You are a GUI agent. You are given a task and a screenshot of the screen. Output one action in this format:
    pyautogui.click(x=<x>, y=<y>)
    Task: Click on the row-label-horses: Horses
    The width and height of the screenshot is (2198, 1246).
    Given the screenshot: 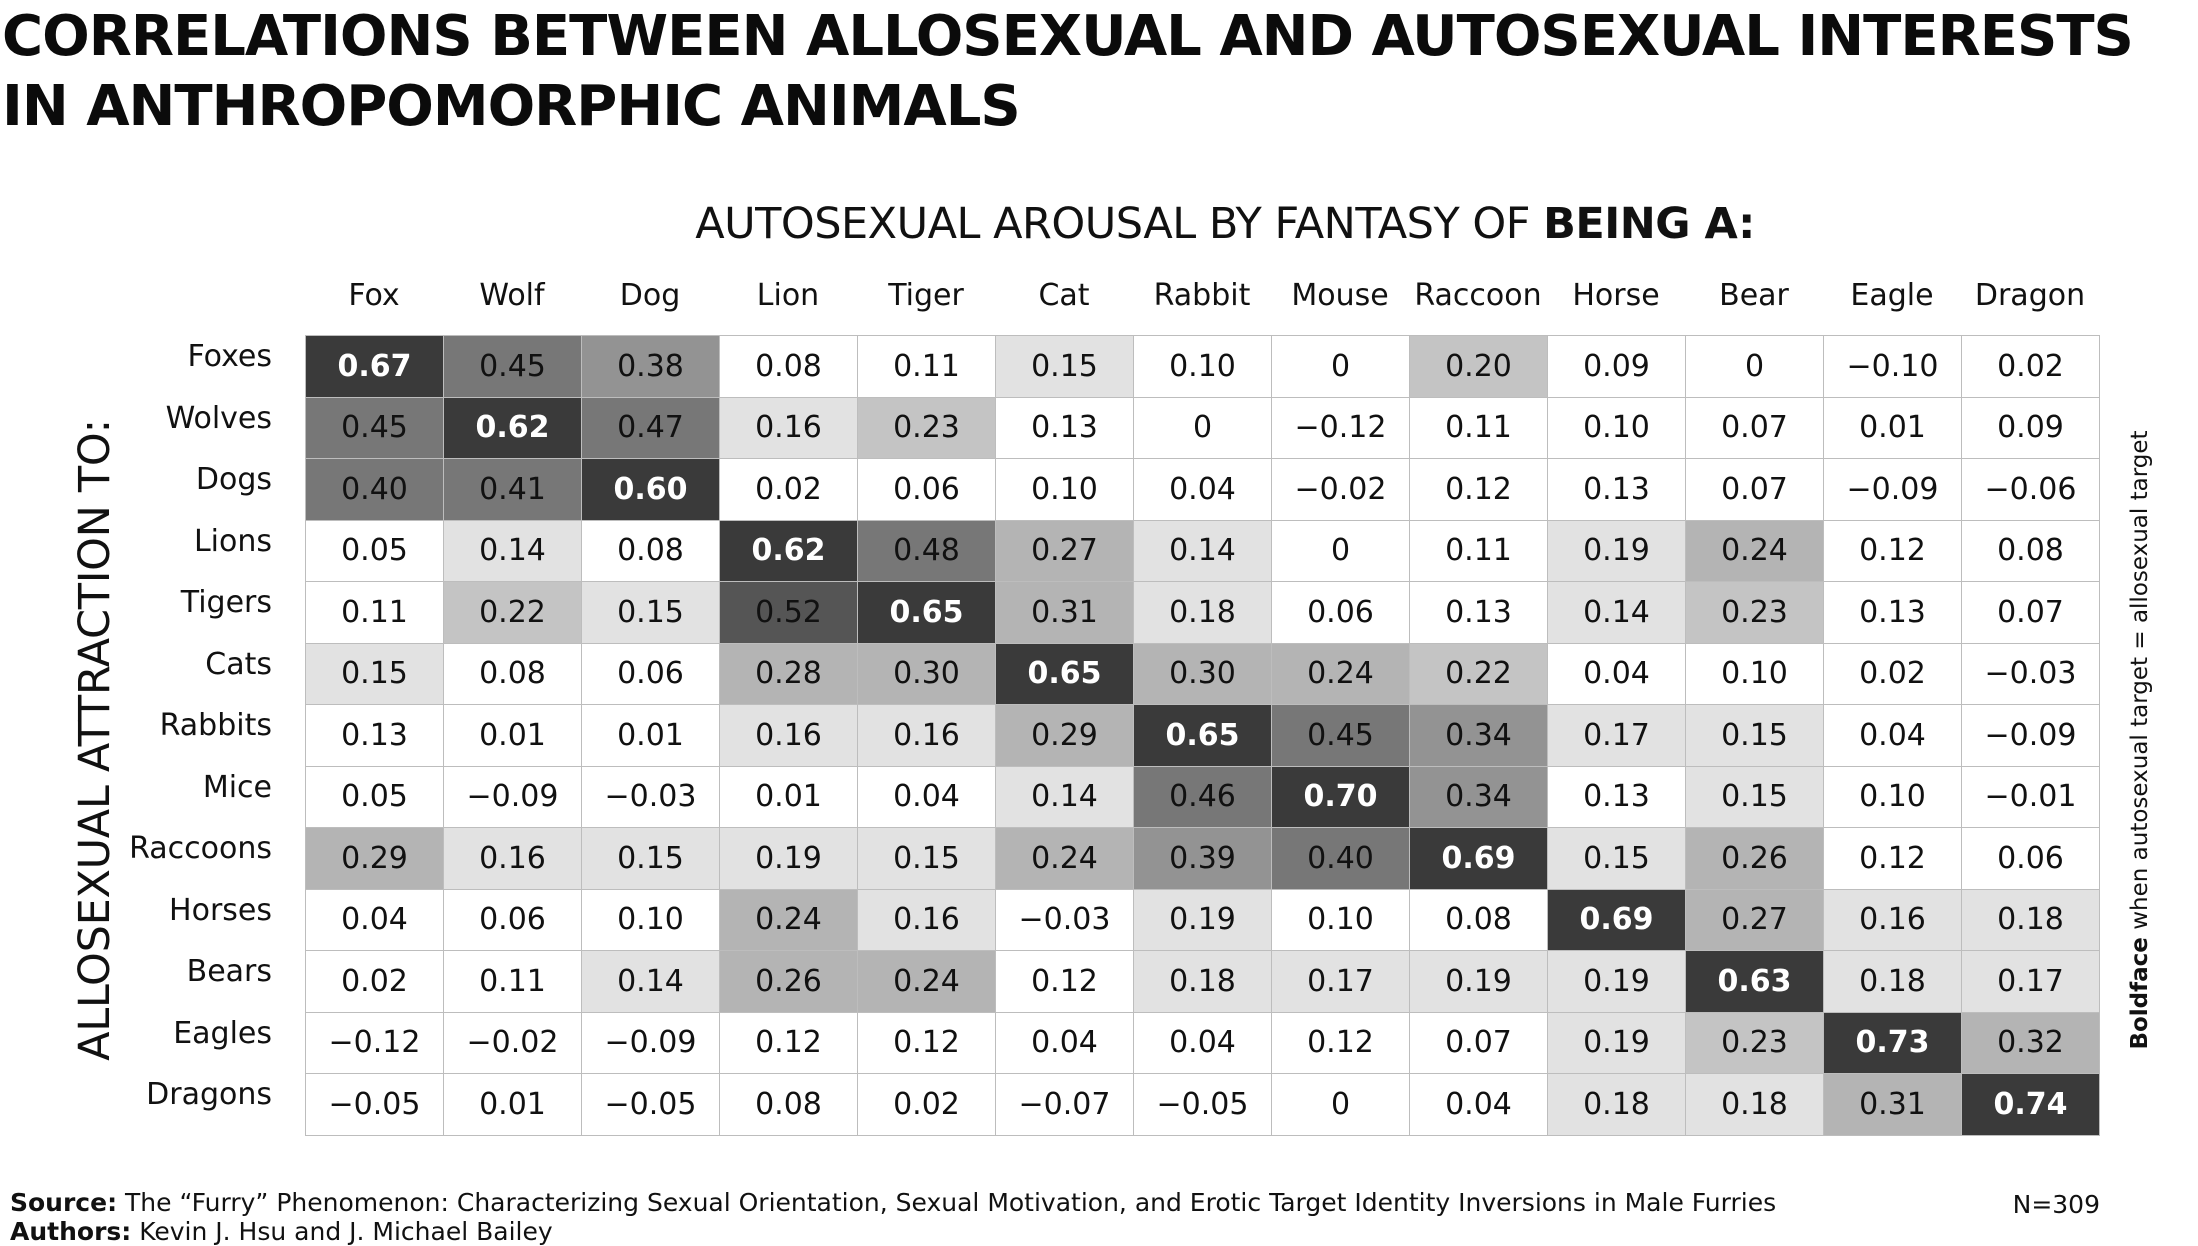 What is the action you would take?
    pyautogui.click(x=220, y=910)
    